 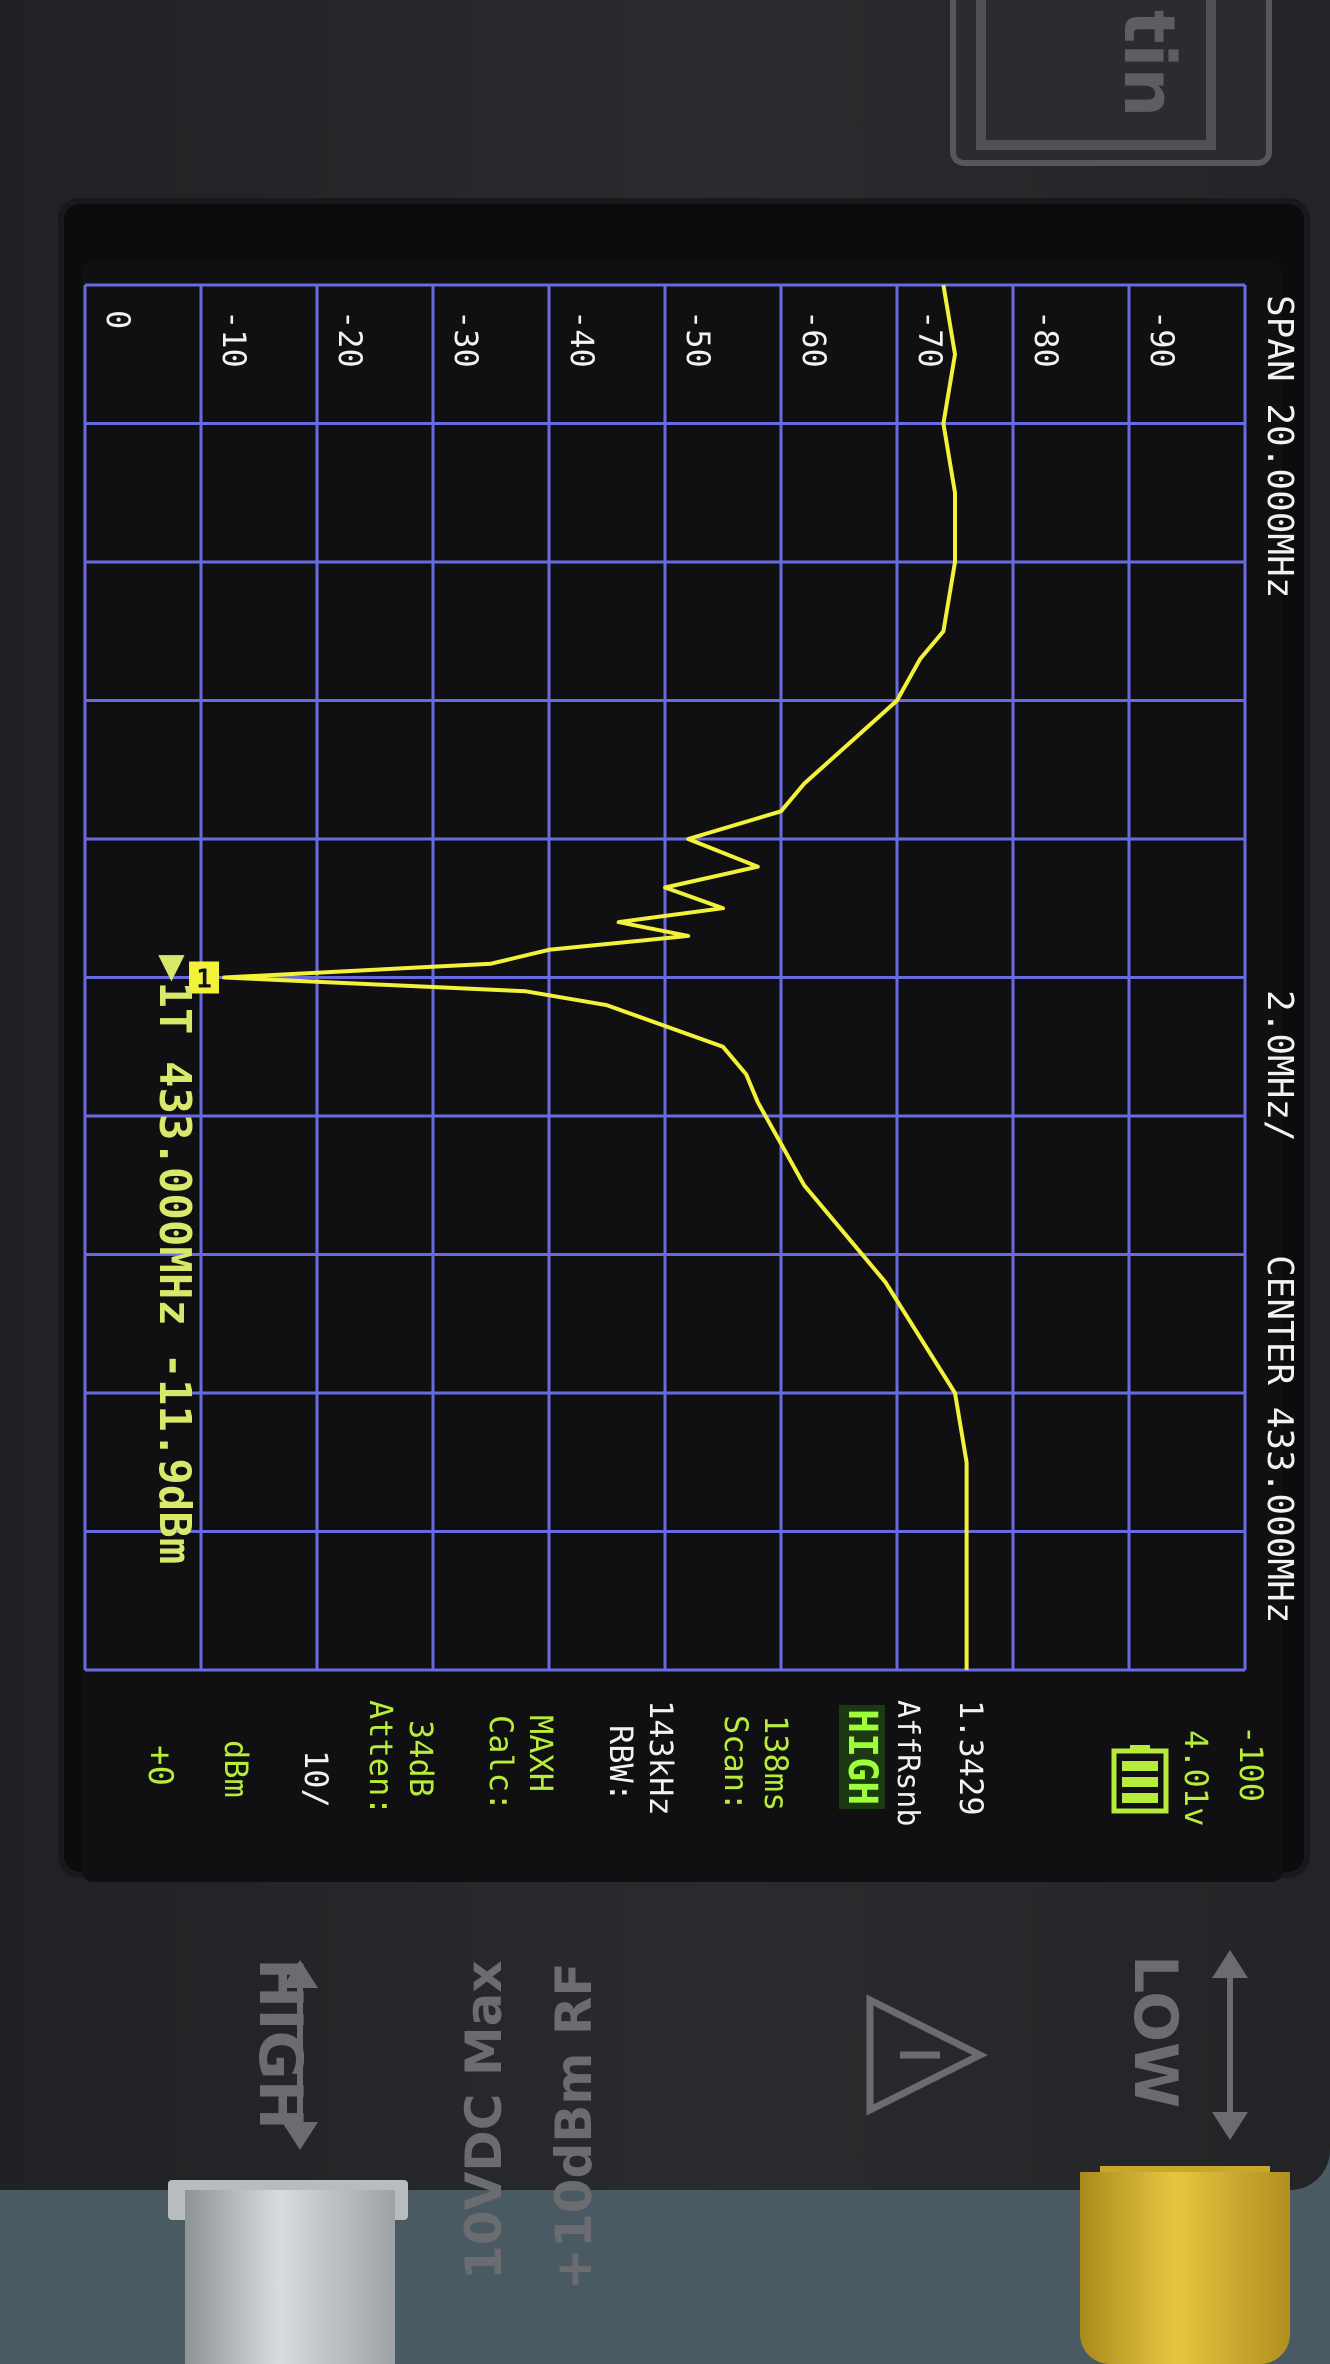 What do you see at coordinates (381, 1758) in the screenshot?
I see `atten-label: Atten:` at bounding box center [381, 1758].